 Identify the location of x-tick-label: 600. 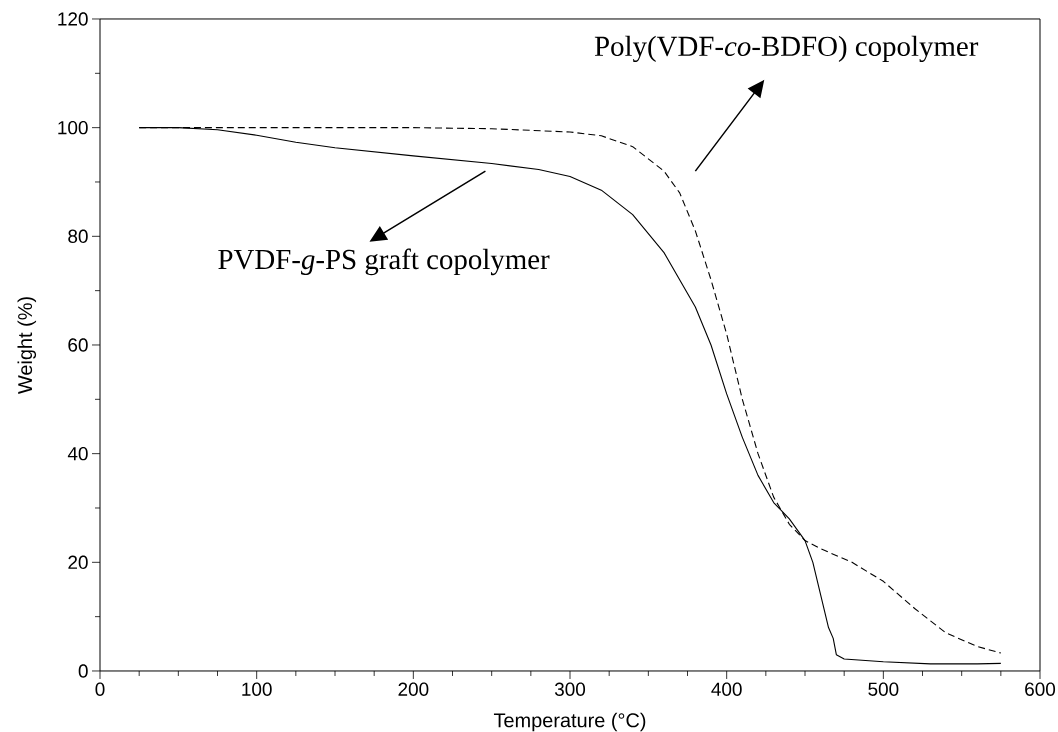
(1040, 689).